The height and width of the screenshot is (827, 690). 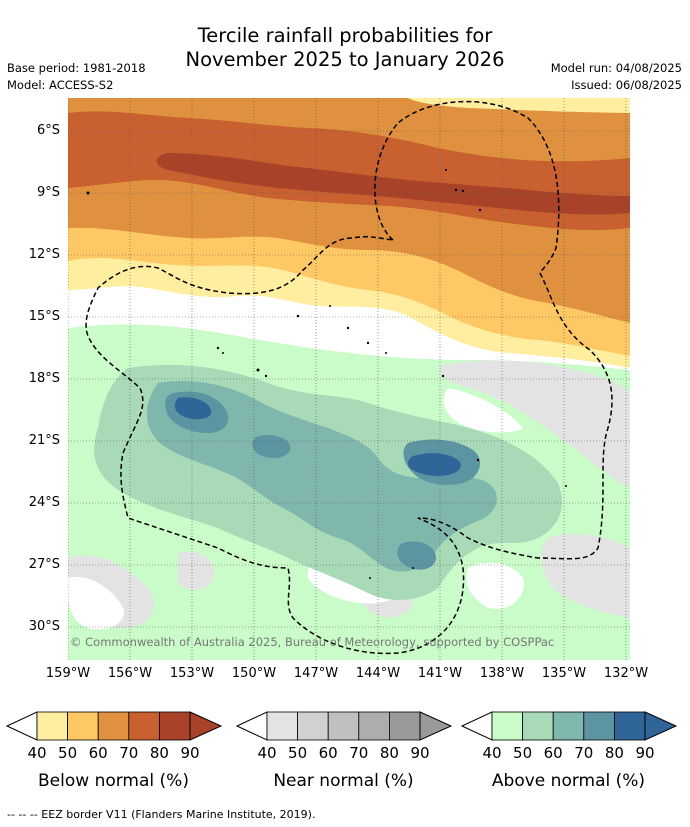 What do you see at coordinates (44, 564) in the screenshot?
I see `lat-label: 27°S` at bounding box center [44, 564].